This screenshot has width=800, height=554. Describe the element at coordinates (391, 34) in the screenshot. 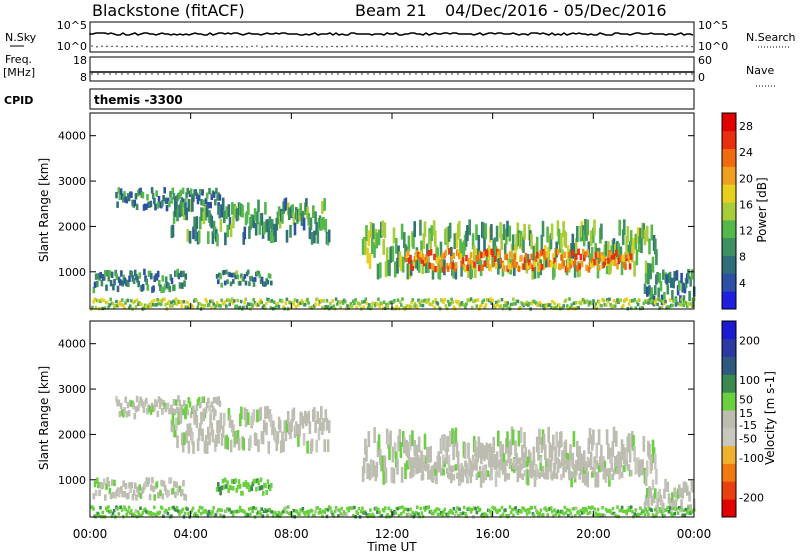

I see `nsky-line` at that location.